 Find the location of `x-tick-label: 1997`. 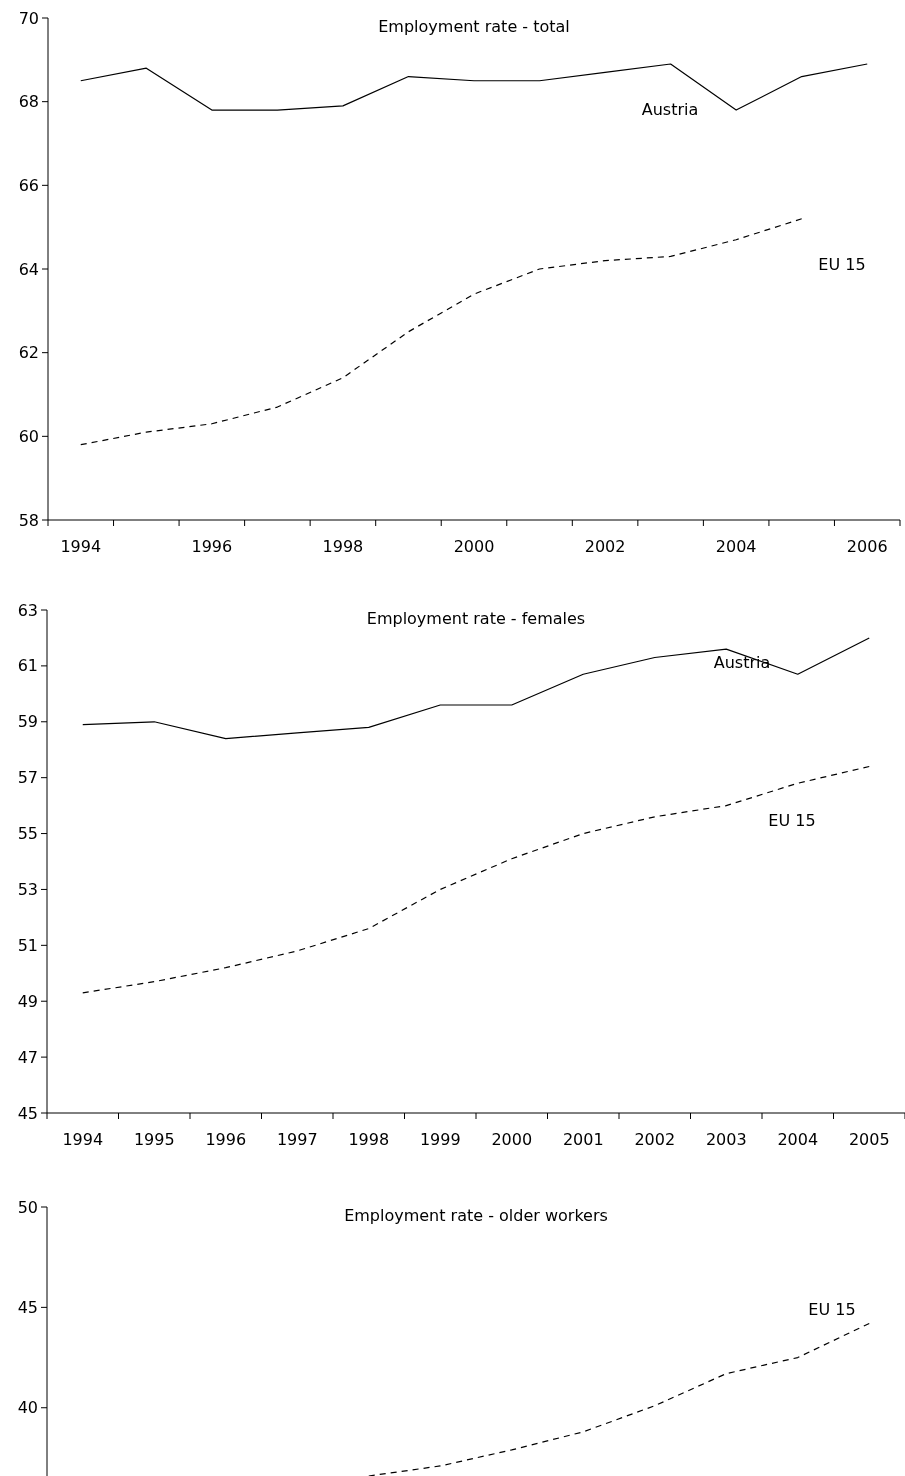

x-tick-label: 1997 is located at coordinates (297, 1139).